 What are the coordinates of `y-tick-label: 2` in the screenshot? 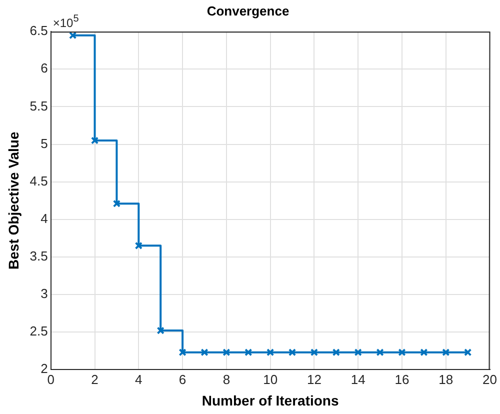 It's located at (44, 368).